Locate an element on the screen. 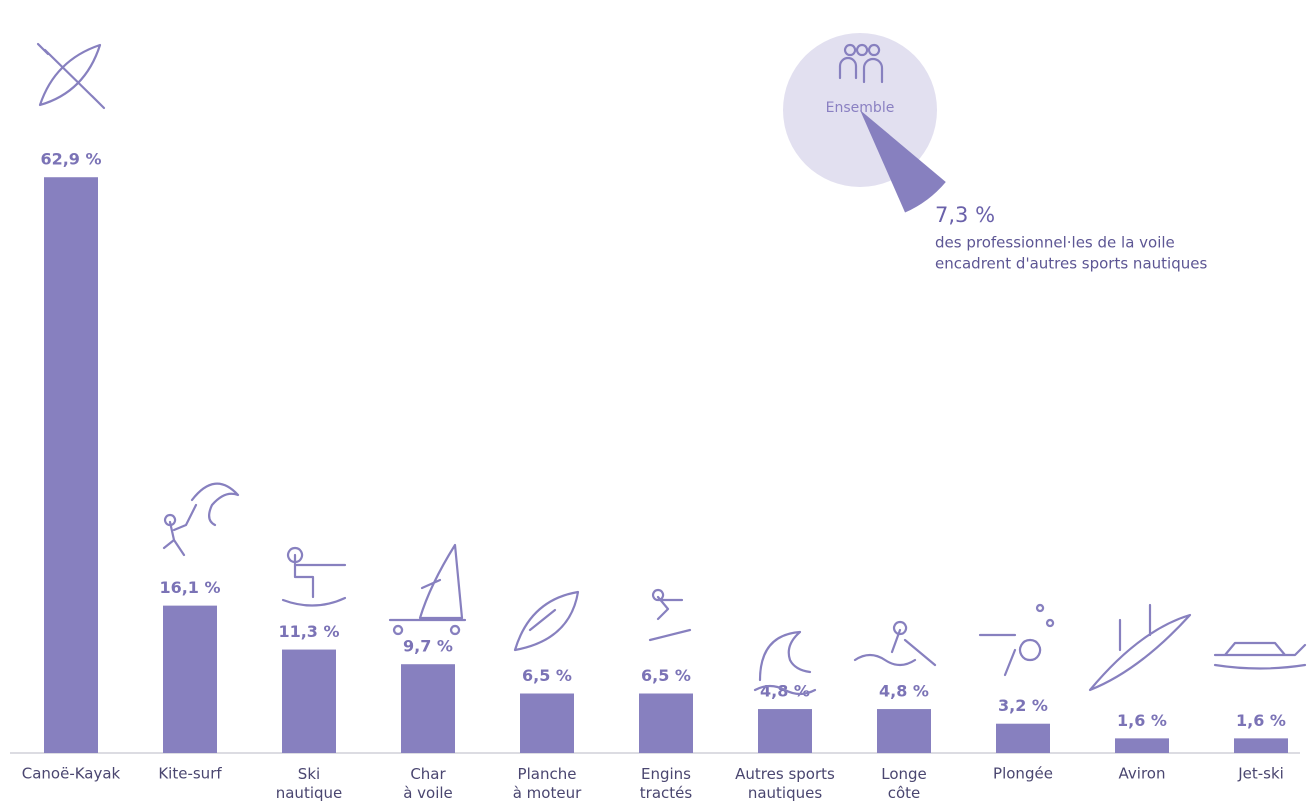  icon-ensemble is located at coordinates (861, 63).